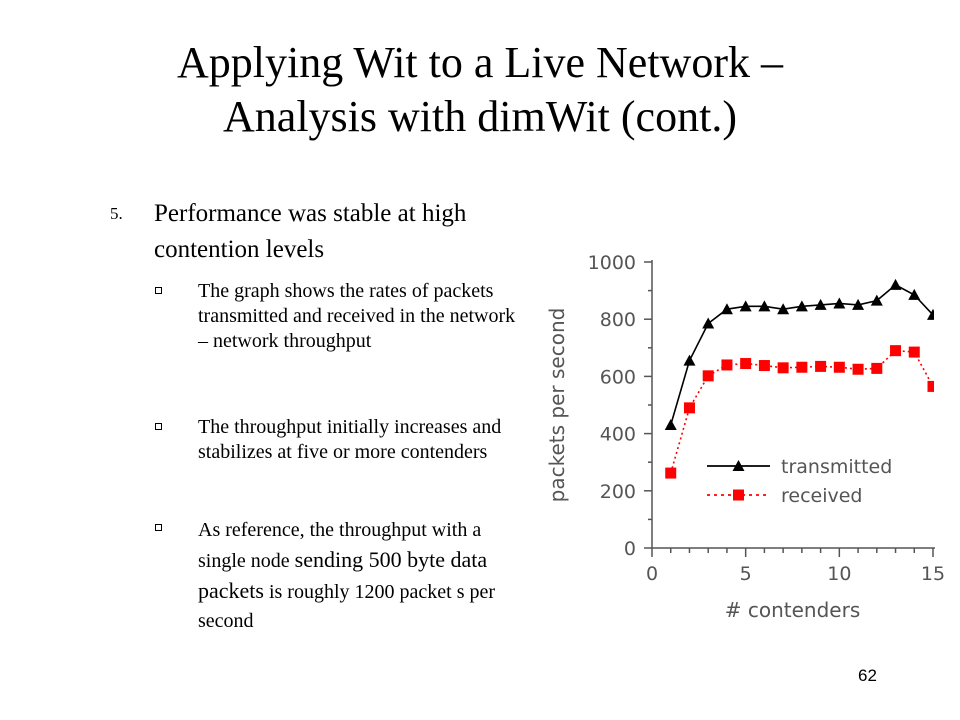 This screenshot has width=960, height=720. What do you see at coordinates (867, 675) in the screenshot?
I see `page-number: 62` at bounding box center [867, 675].